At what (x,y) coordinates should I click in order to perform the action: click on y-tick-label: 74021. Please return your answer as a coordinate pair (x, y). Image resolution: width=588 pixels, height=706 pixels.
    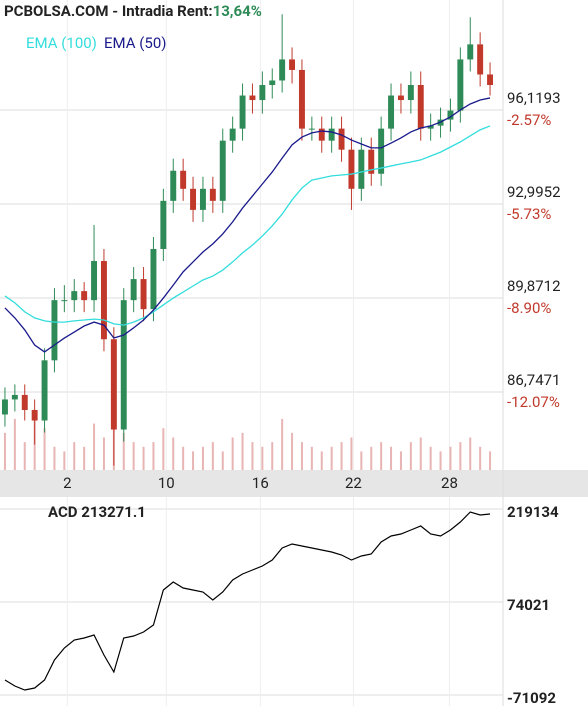
    Looking at the image, I should click on (528, 605).